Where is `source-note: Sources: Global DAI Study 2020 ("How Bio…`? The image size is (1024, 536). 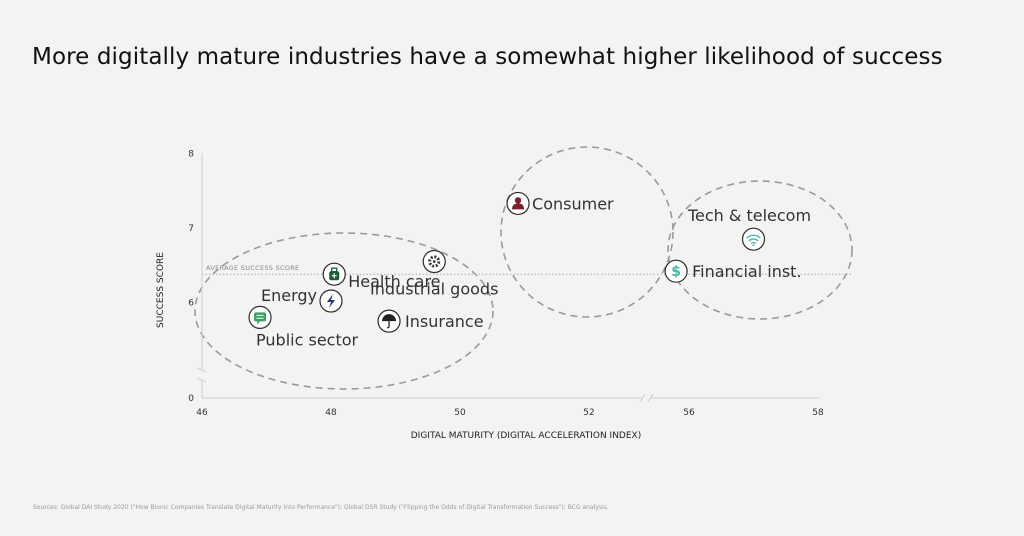 source-note: Sources: Global DAI Study 2020 ("How Bio… is located at coordinates (321, 507).